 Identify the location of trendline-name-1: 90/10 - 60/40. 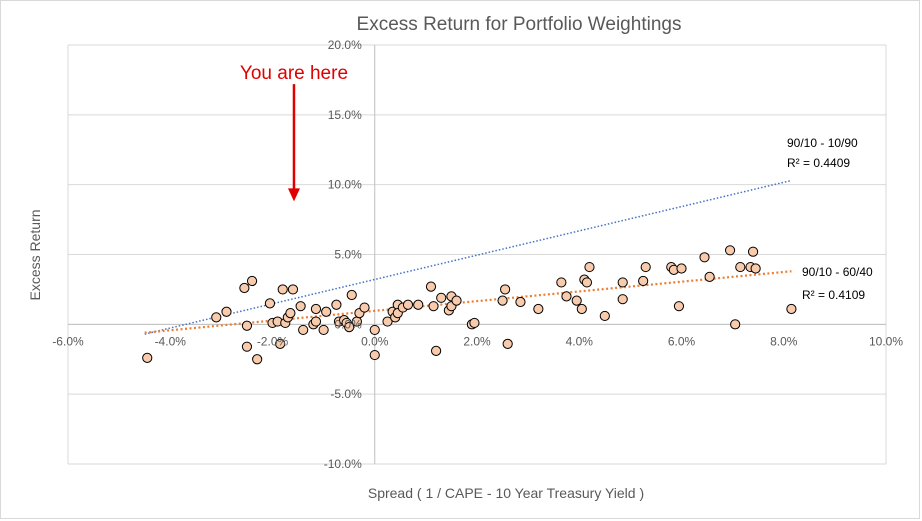
(837, 272).